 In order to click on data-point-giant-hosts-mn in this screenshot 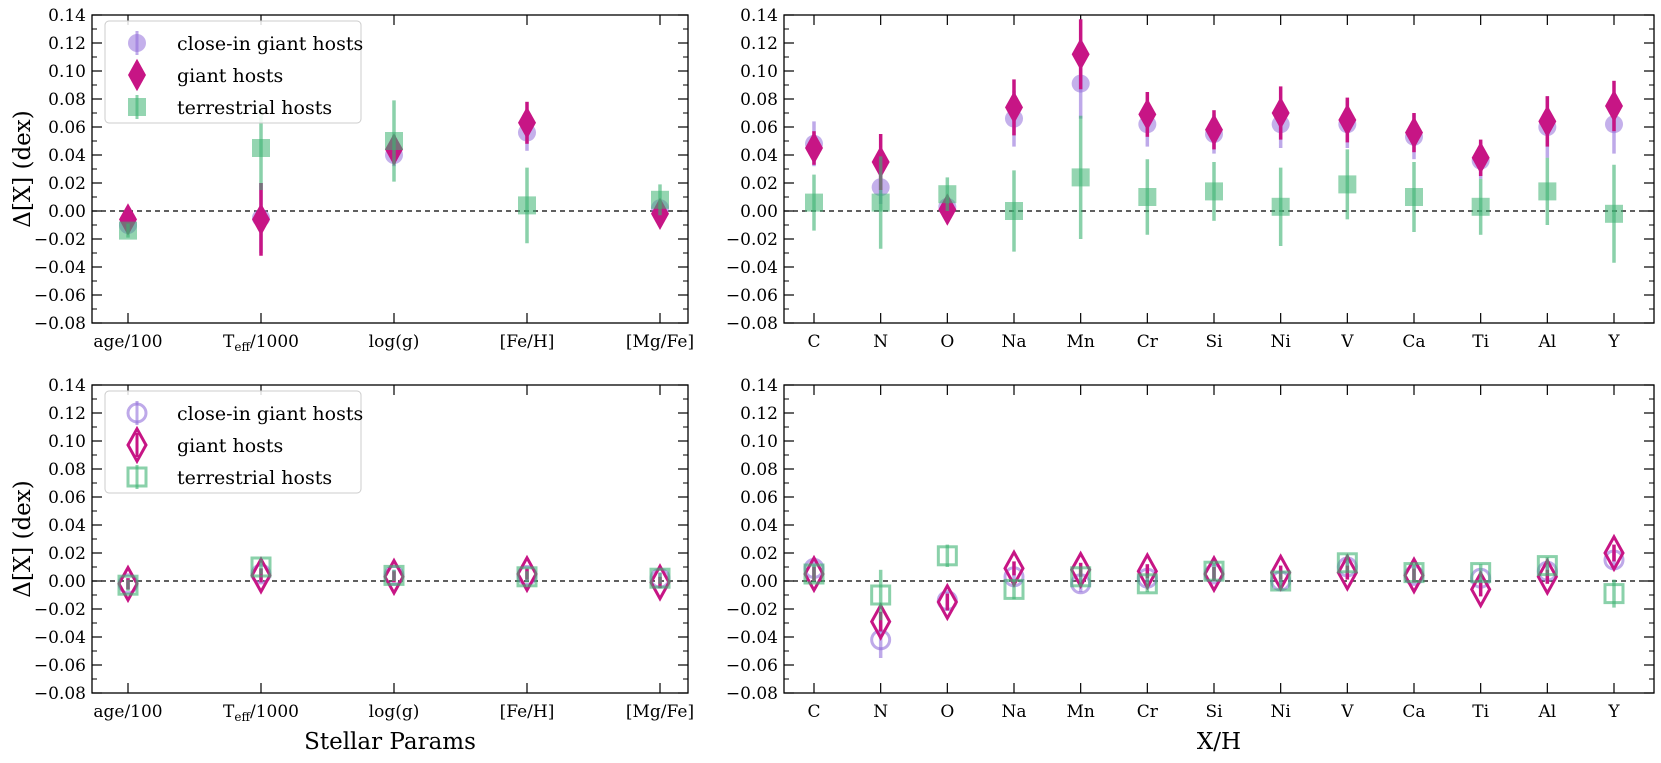, I will do `click(1080, 54)`.